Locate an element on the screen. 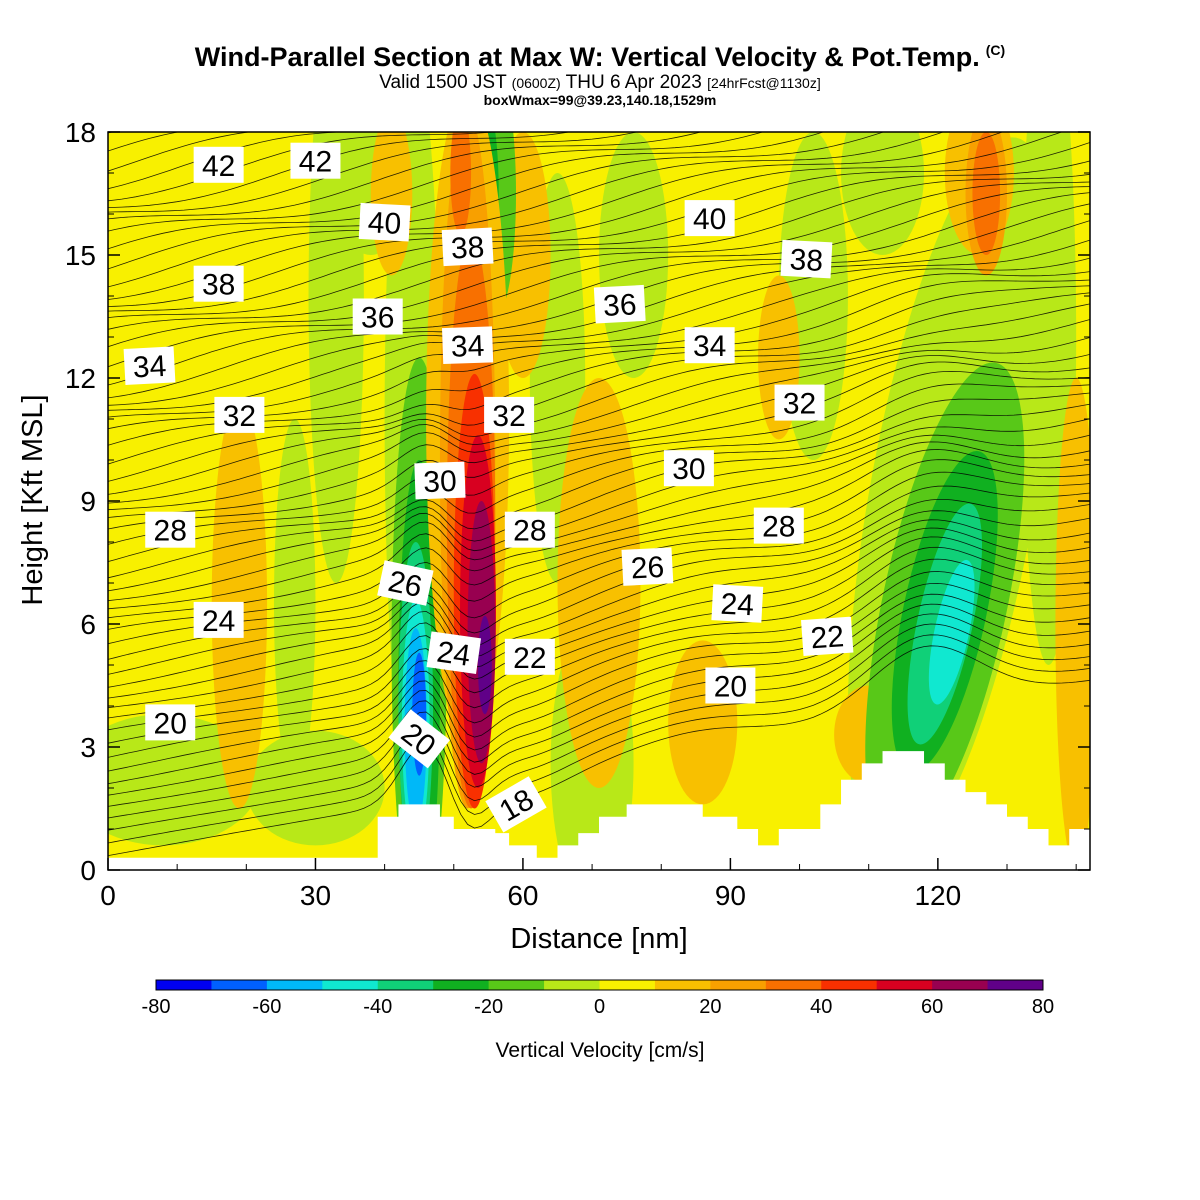 The height and width of the screenshot is (1200, 1200). forecast-info: [24hrFcst@1130z] is located at coordinates (764, 83).